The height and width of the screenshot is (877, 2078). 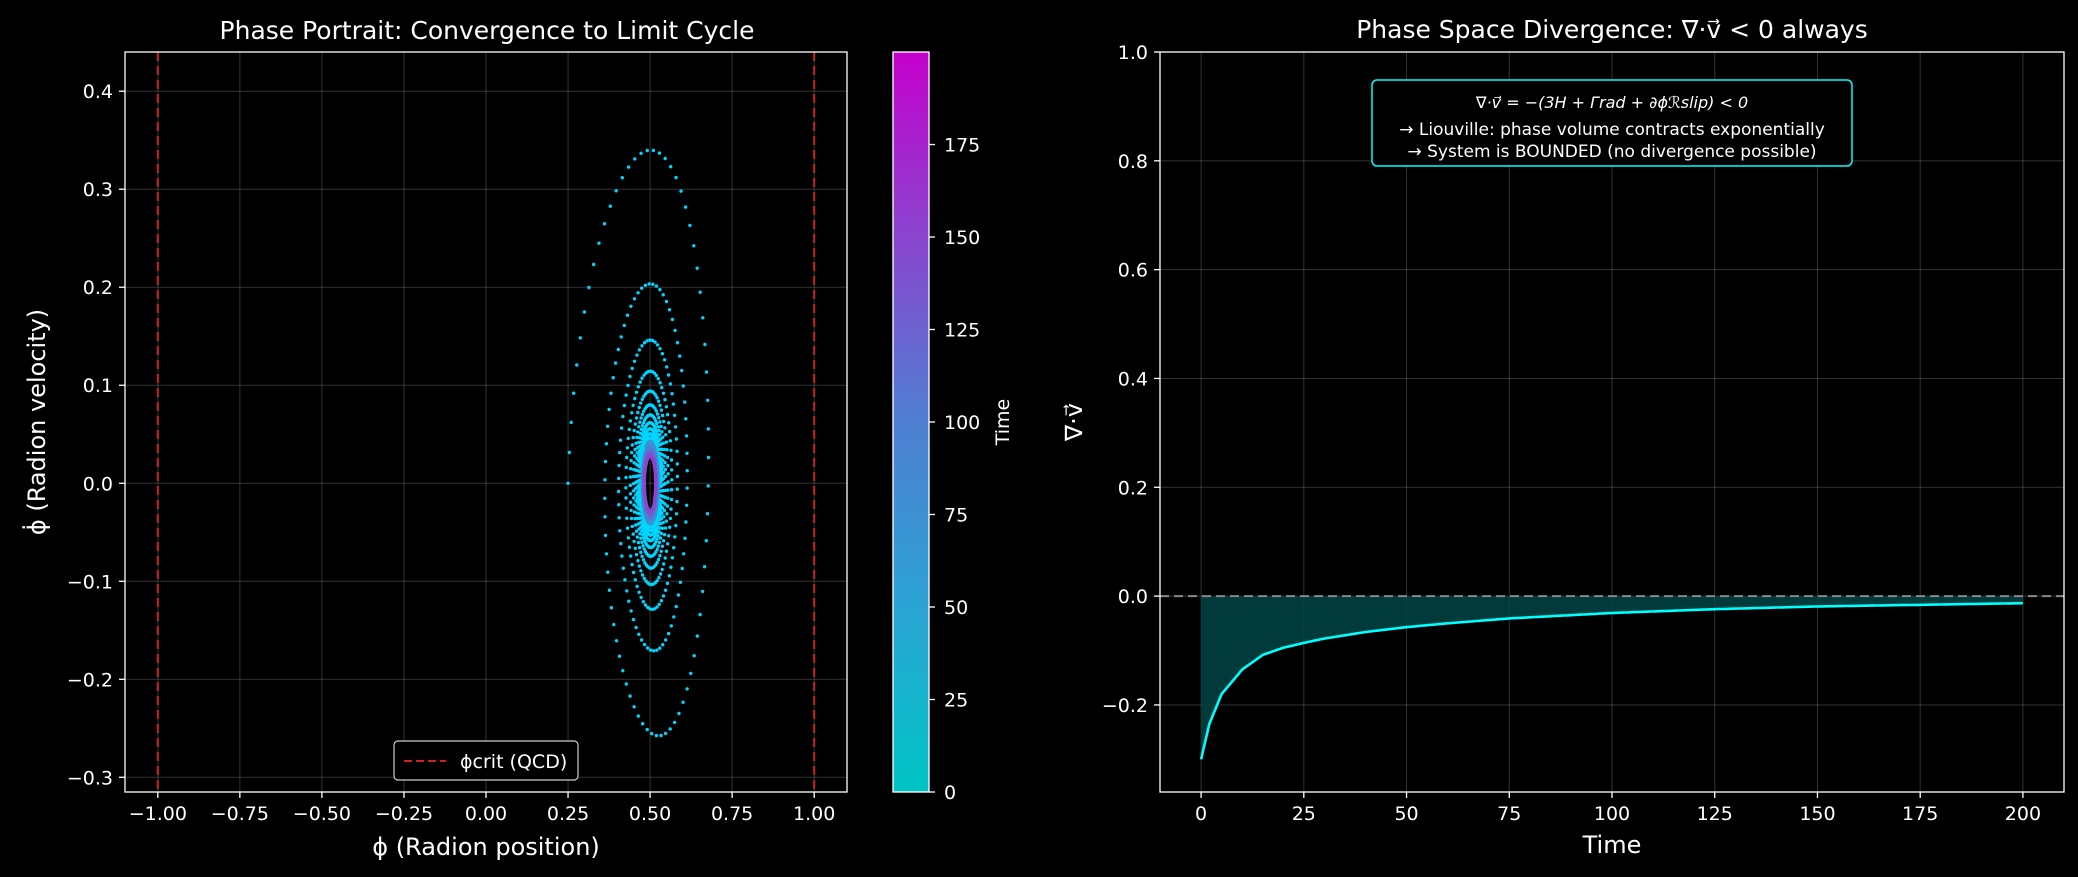 I want to click on right-chart-title: Phase Space Divergence: ∇·v⃗ < 0 always, so click(x=1612, y=29).